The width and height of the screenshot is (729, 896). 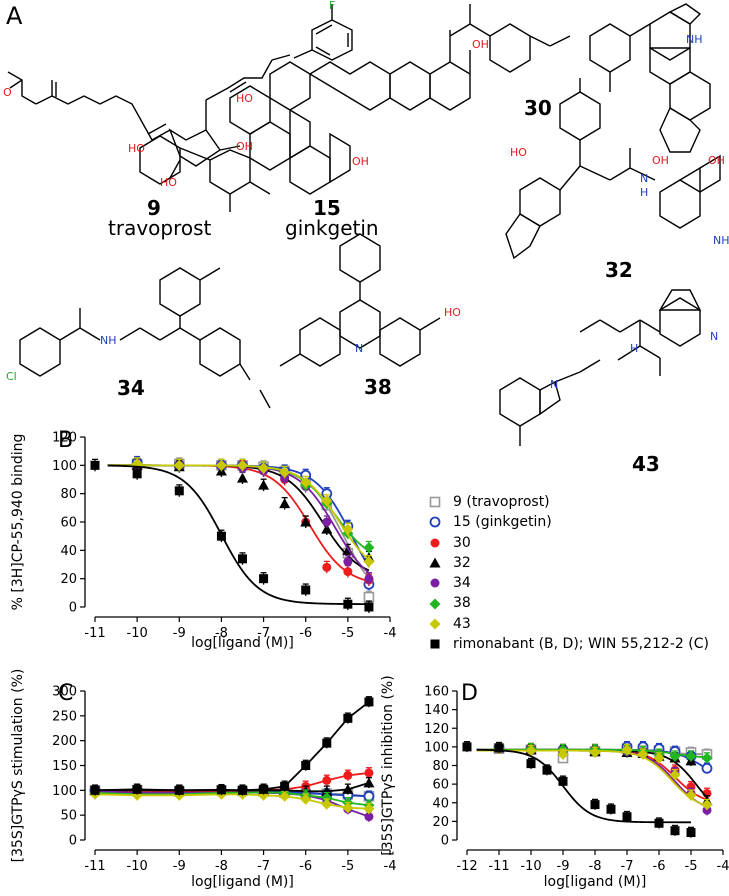 I want to click on y-tick-label: 60, so click(x=440, y=785).